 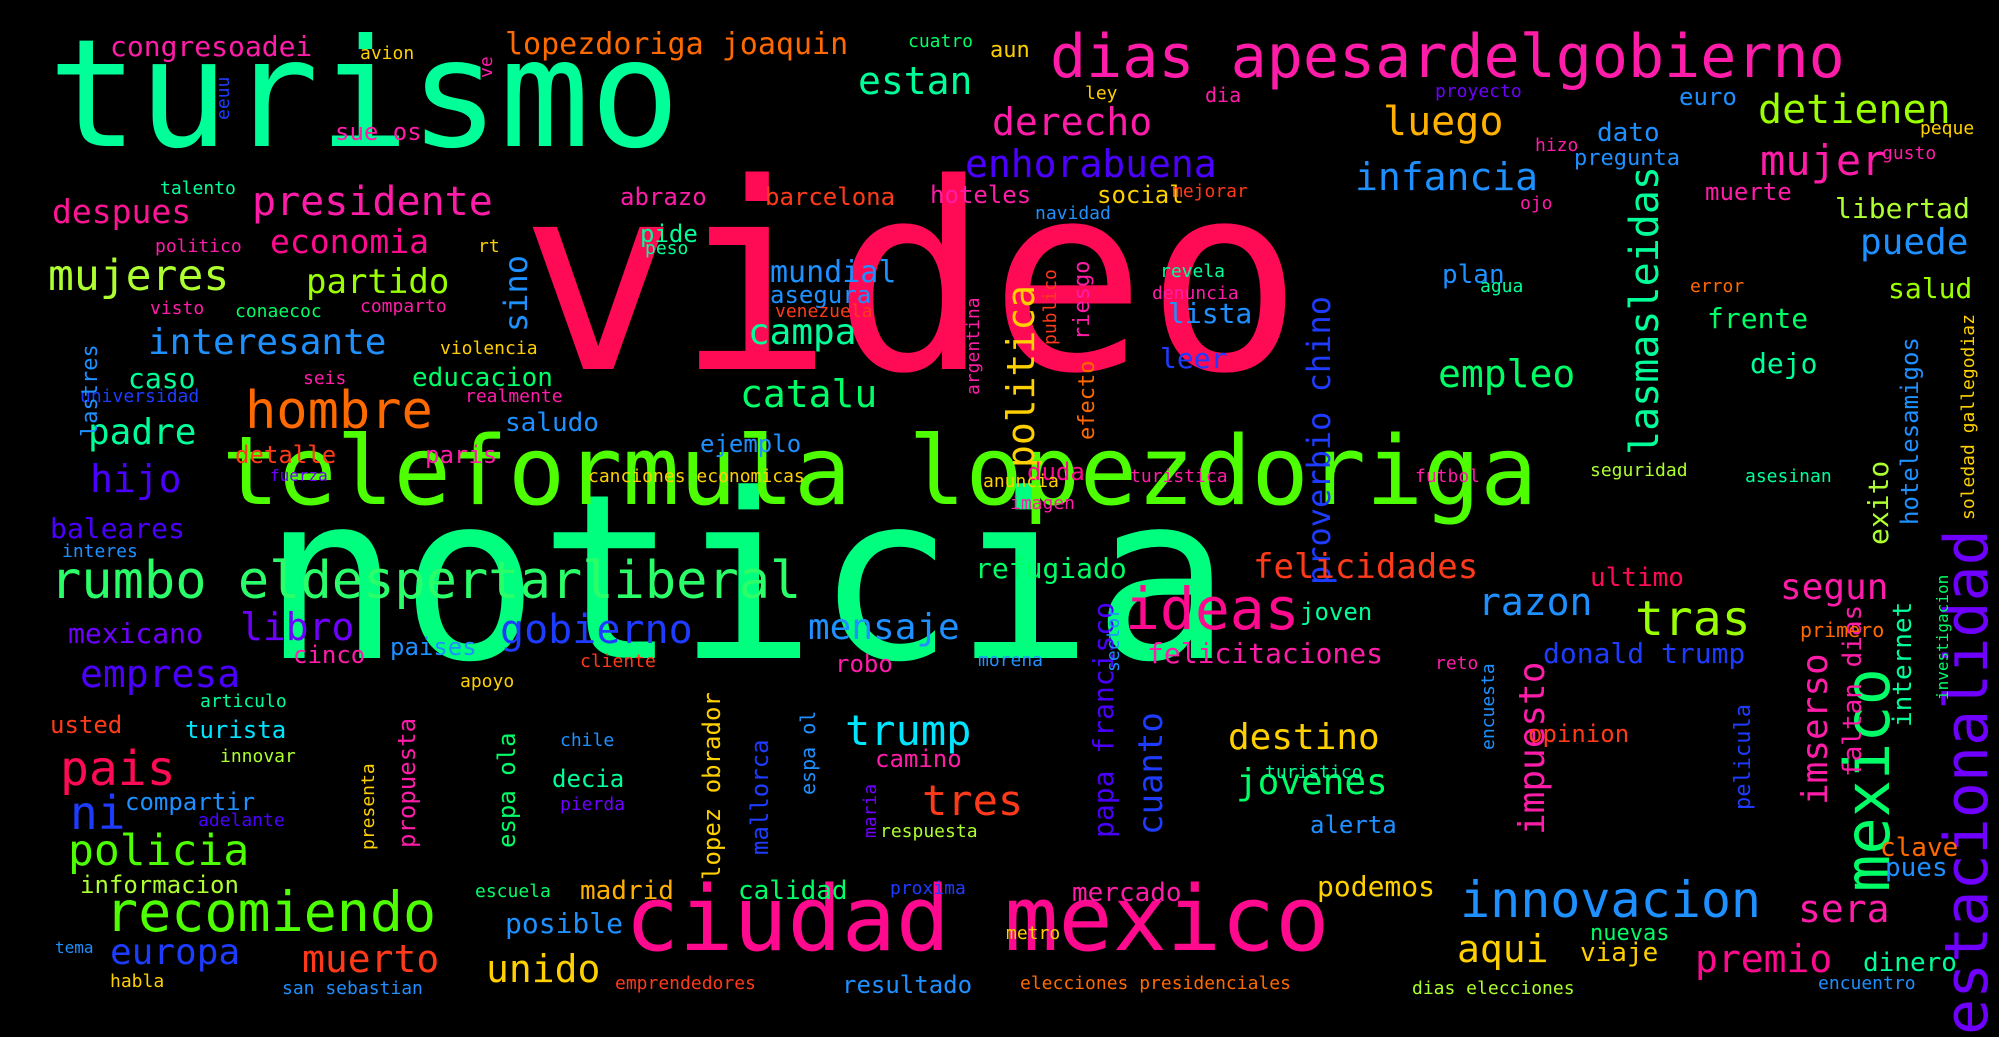 I want to click on word-euro: euro, so click(x=1708, y=97).